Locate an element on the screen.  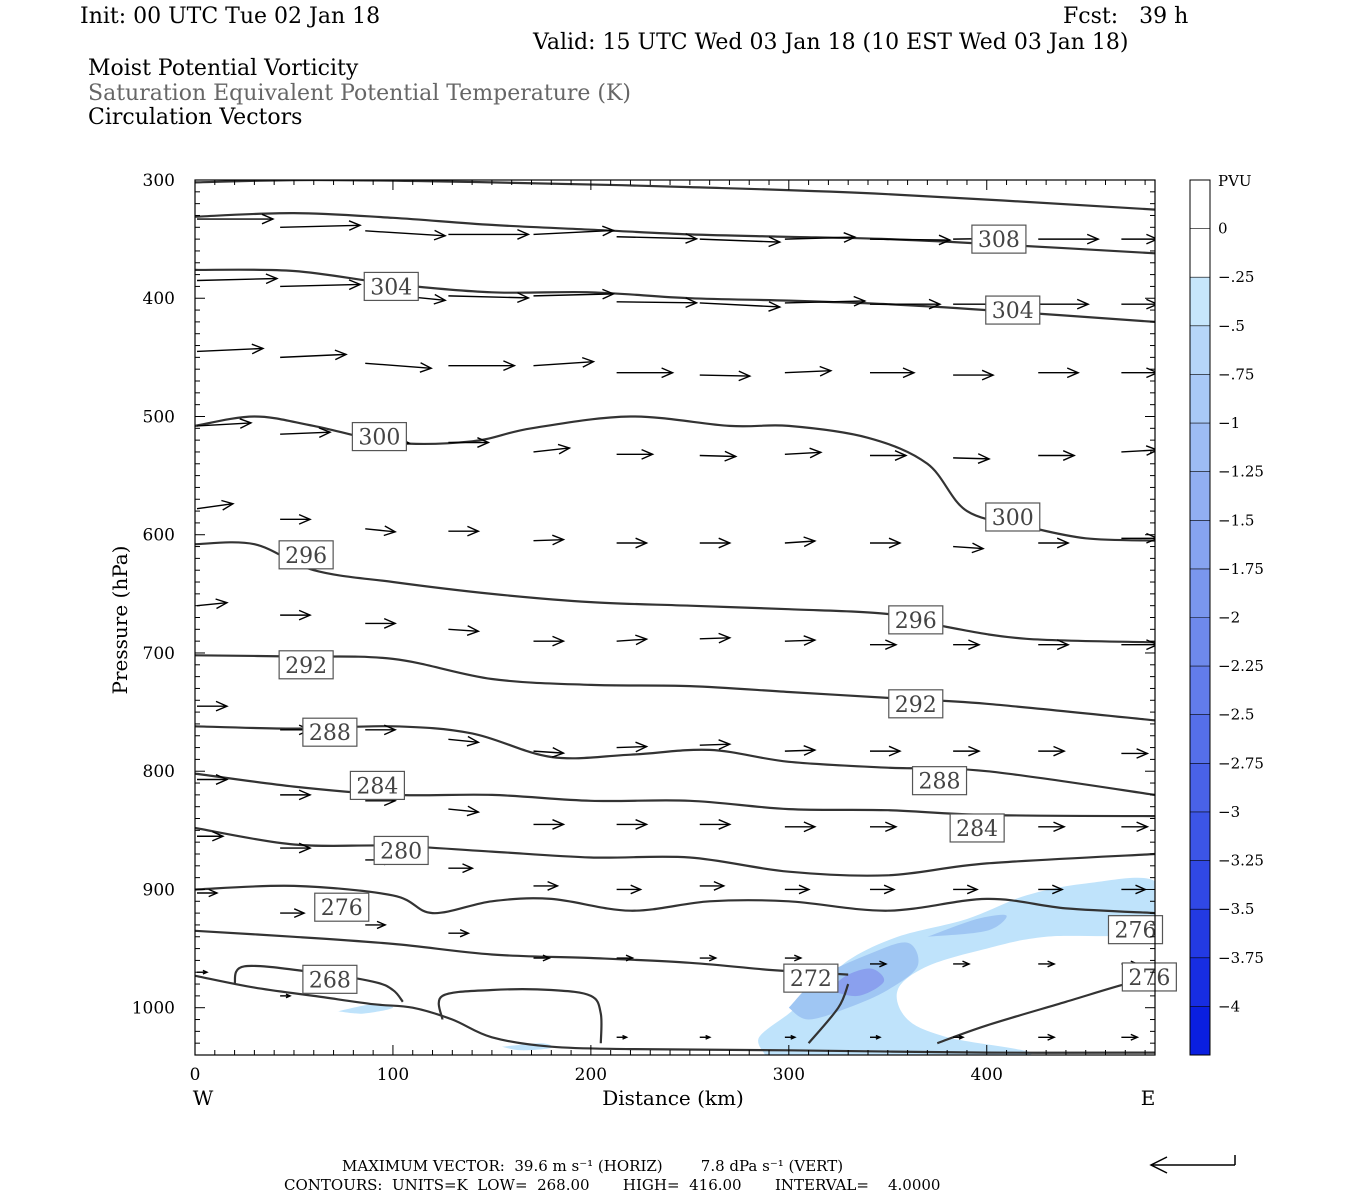
colorbar-label: −1.5 is located at coordinates (1236, 520).